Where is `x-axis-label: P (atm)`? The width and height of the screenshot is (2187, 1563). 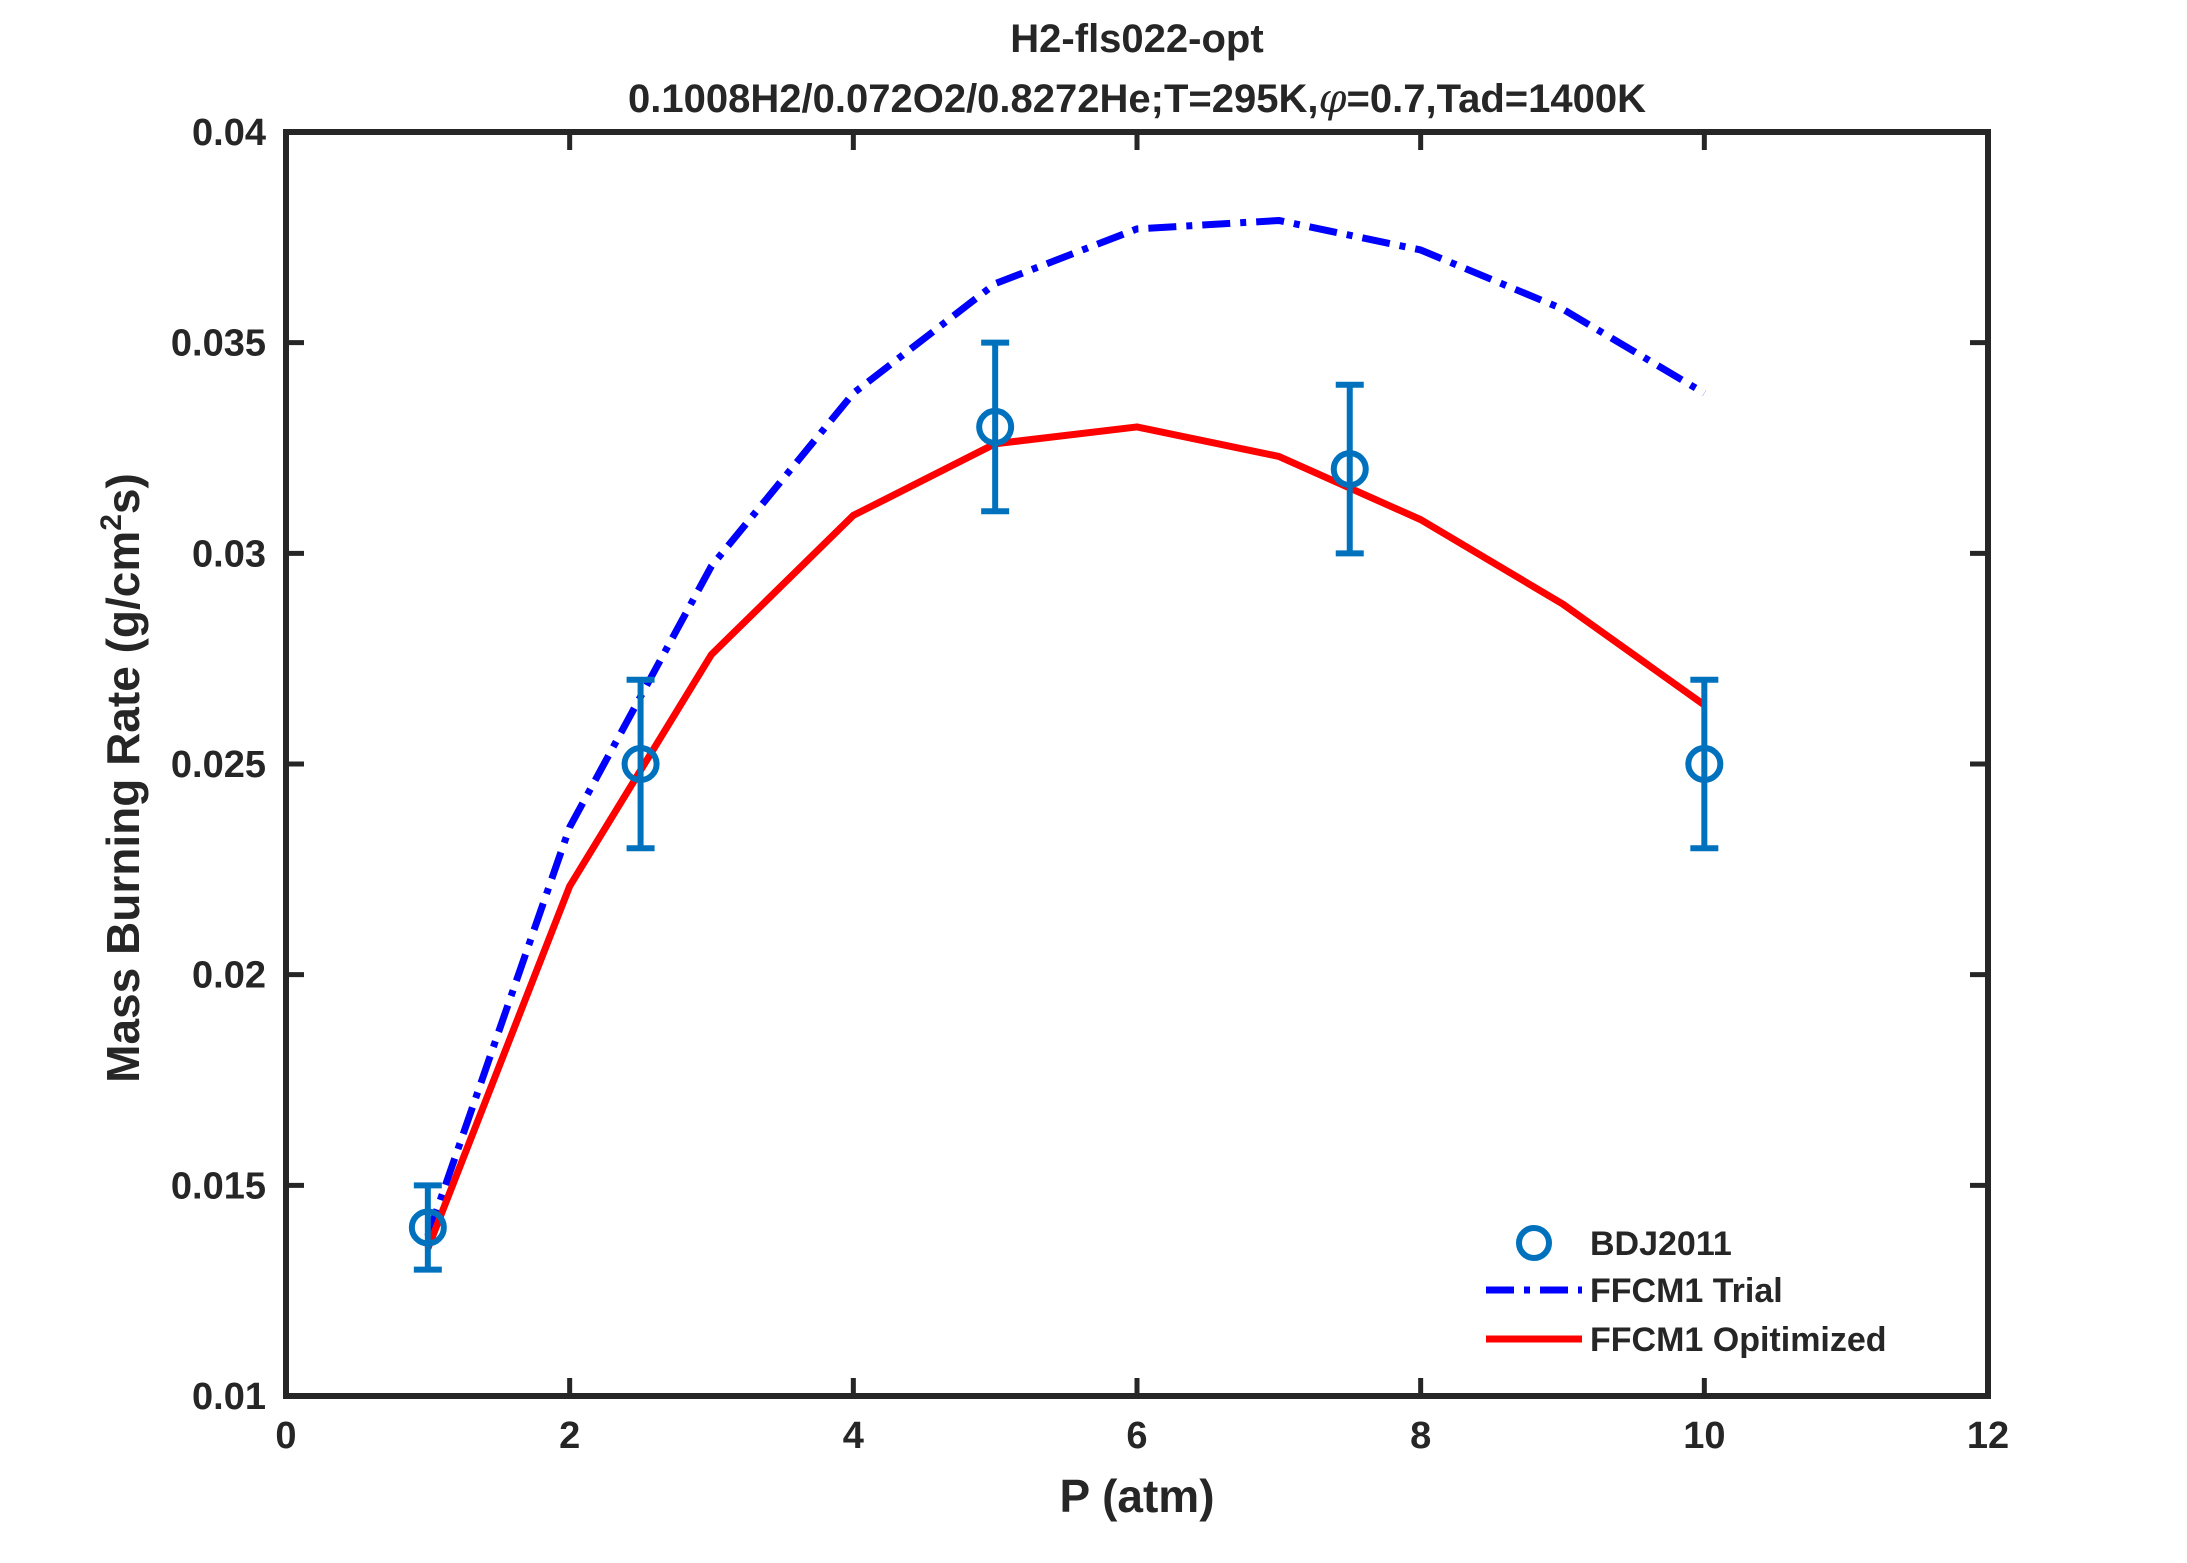
x-axis-label: P (atm) is located at coordinates (1136, 1496).